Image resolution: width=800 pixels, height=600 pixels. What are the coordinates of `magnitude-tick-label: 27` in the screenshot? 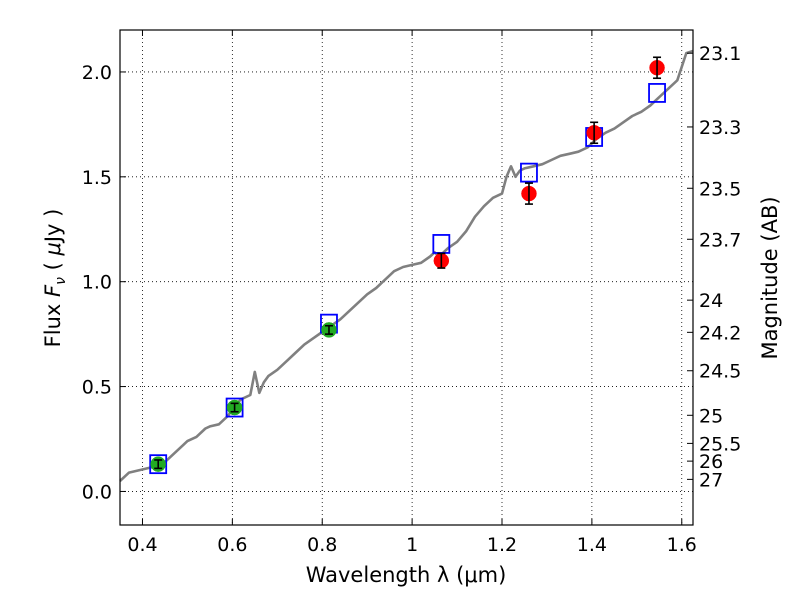 It's located at (711, 480).